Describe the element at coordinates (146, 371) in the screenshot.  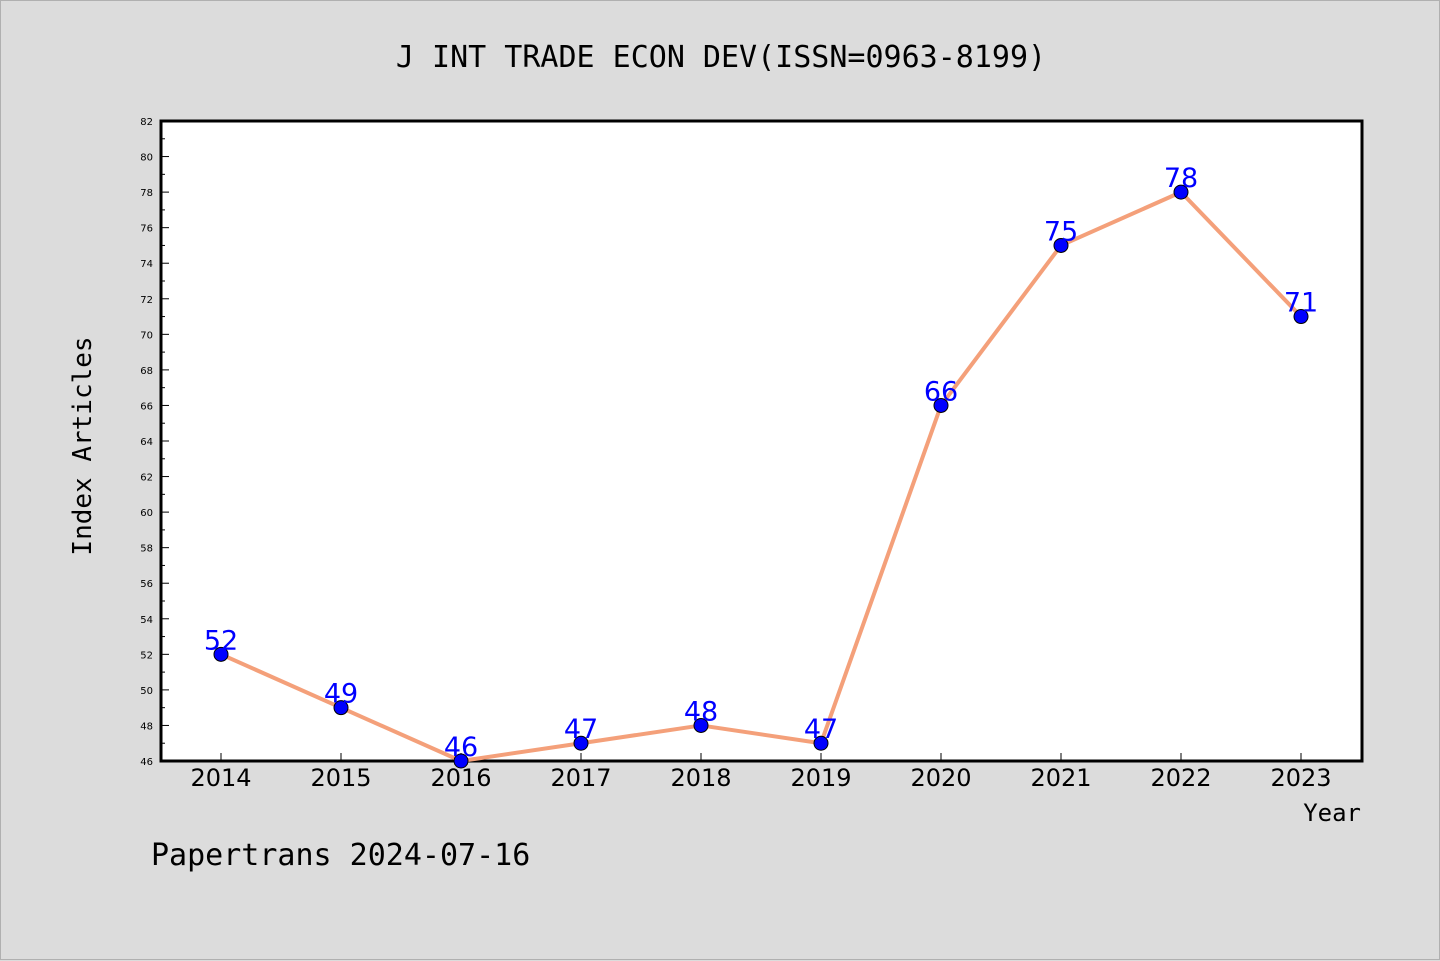
I see `y-tick-label: 68` at that location.